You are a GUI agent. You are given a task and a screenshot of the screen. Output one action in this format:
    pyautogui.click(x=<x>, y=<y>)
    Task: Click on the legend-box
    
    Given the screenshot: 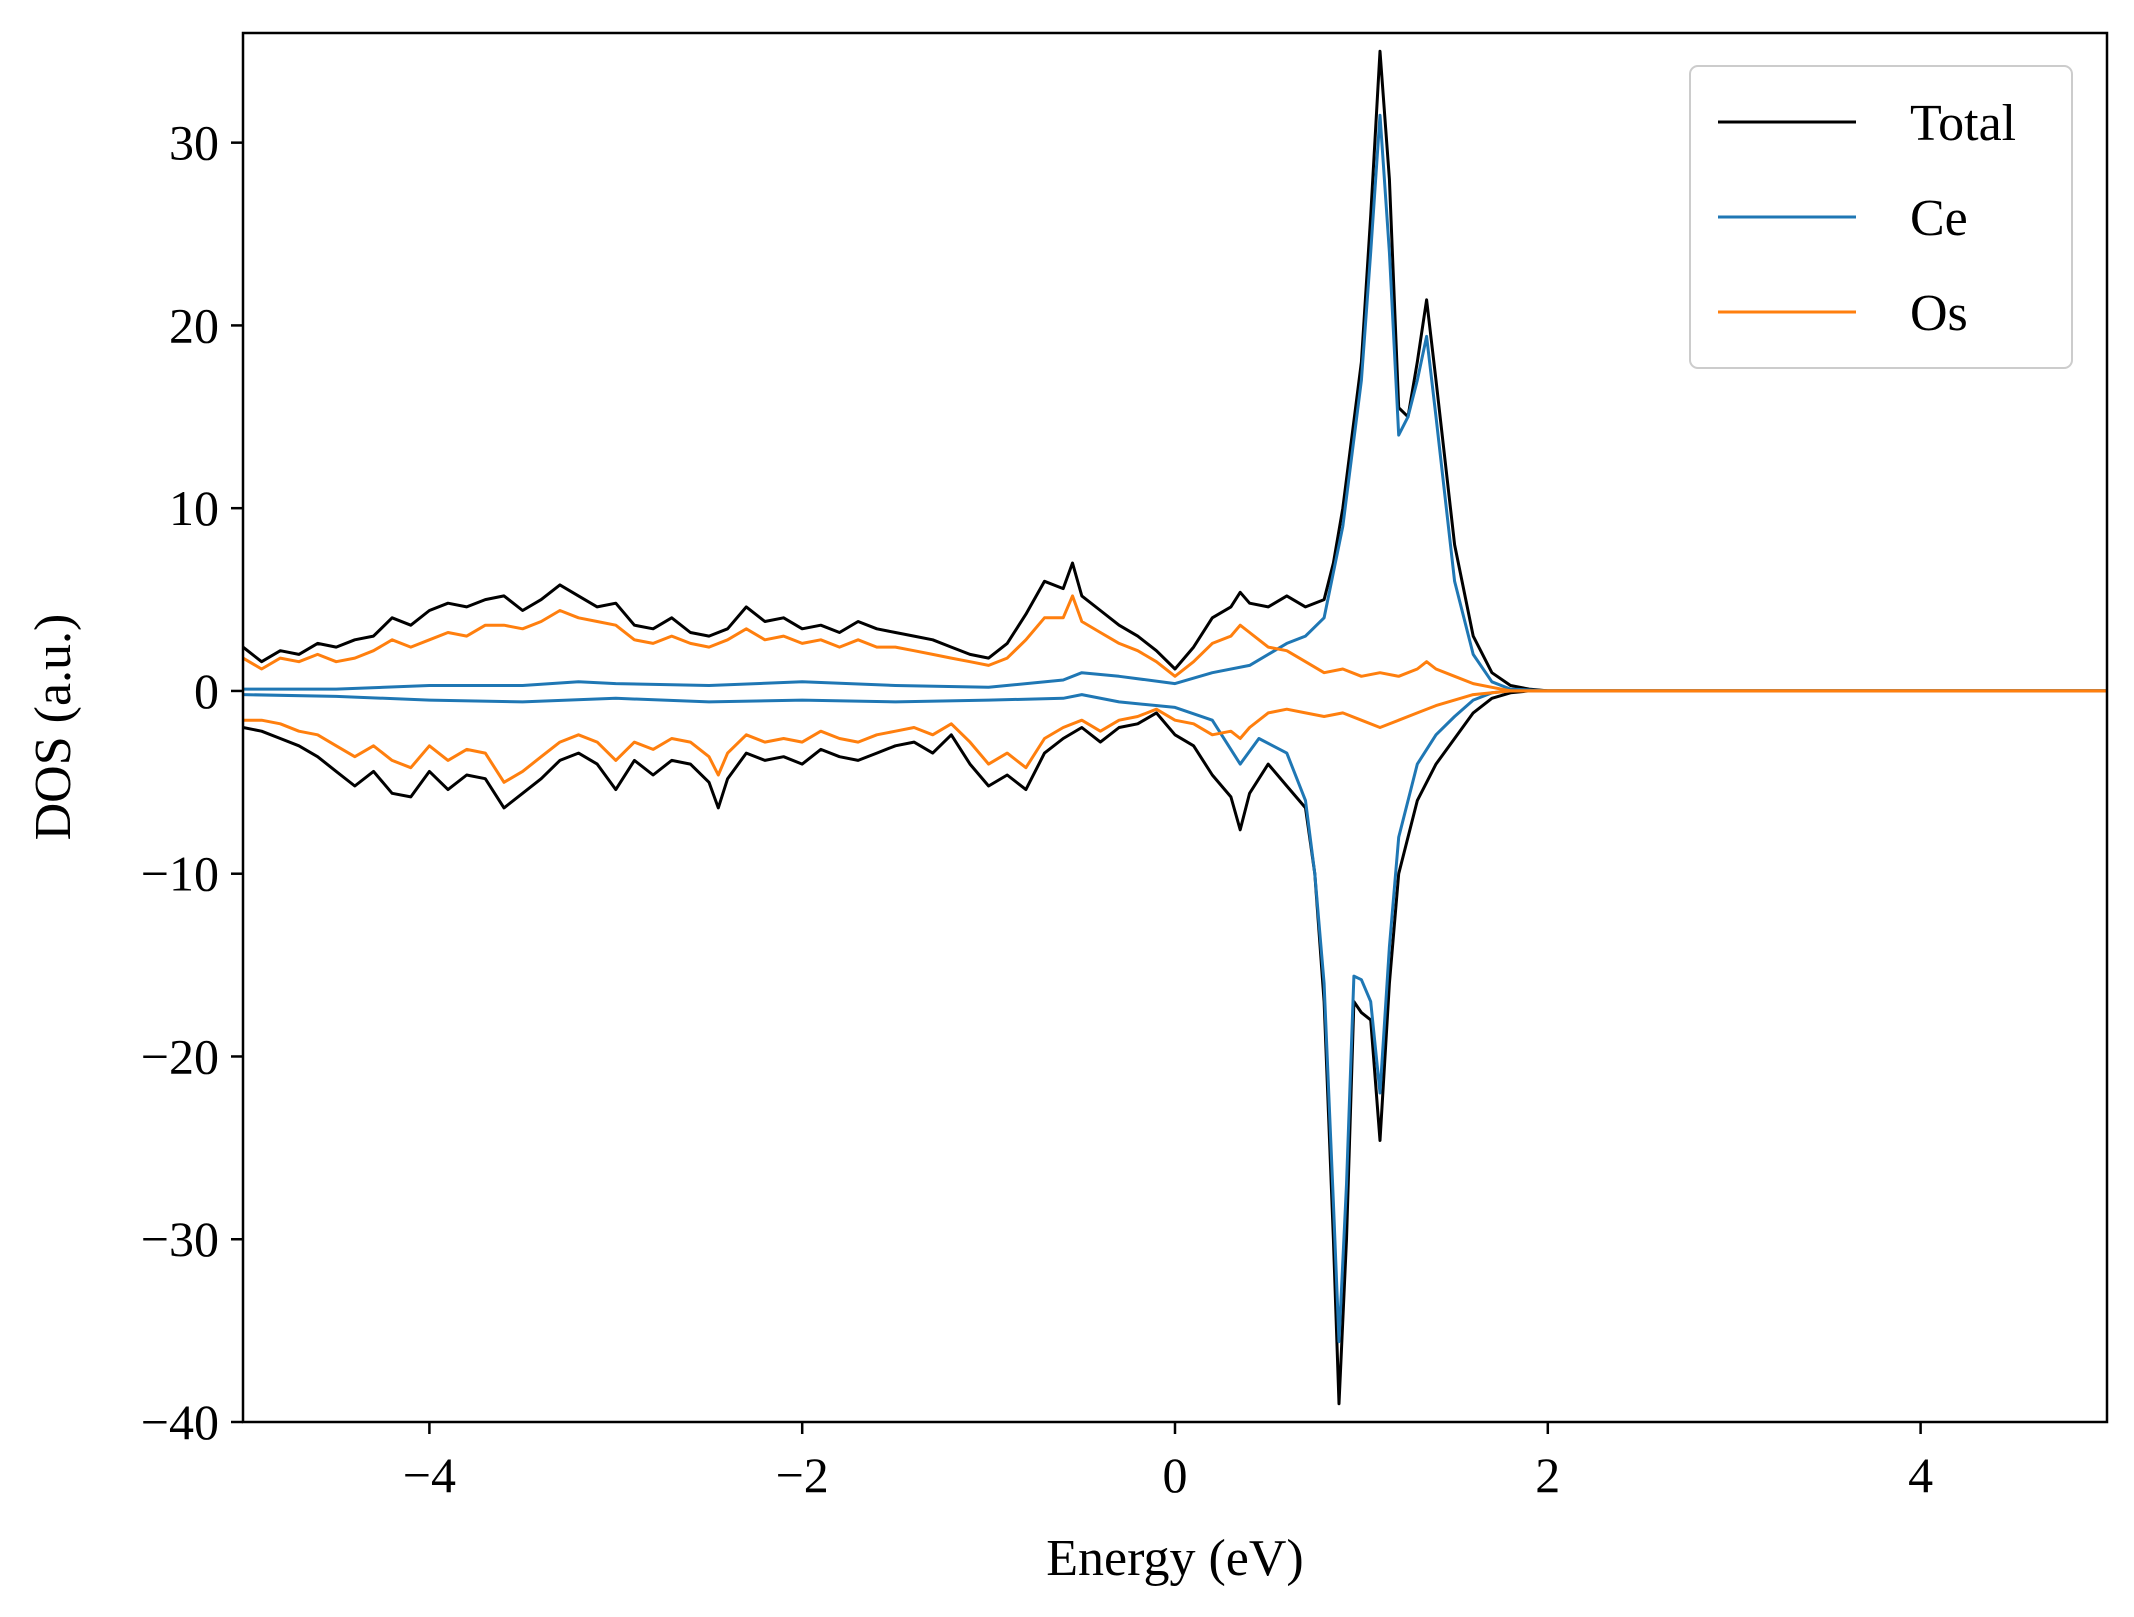 What is the action you would take?
    pyautogui.click(x=1881, y=217)
    